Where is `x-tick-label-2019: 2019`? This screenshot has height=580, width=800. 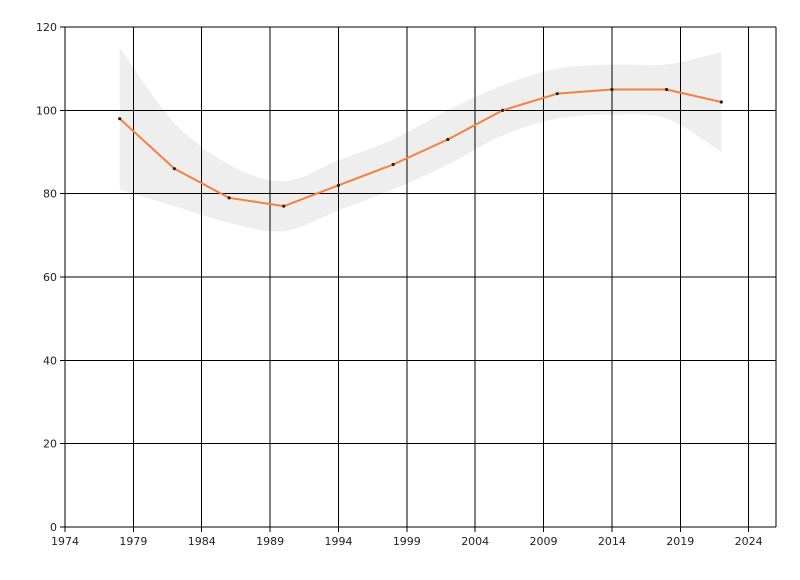 x-tick-label-2019: 2019 is located at coordinates (680, 541).